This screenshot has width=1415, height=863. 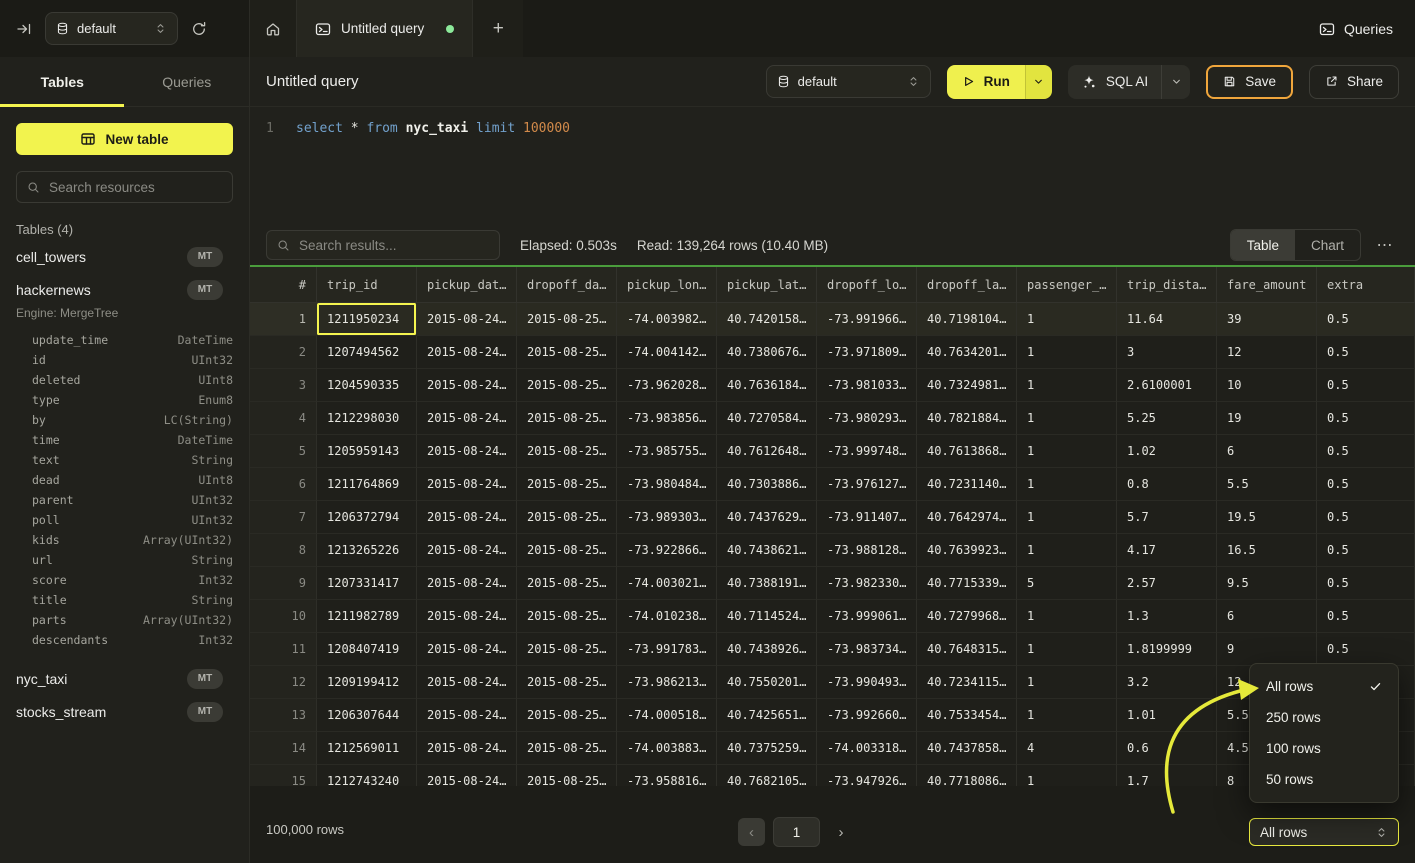 I want to click on table-cell: 5.7, so click(x=1167, y=517).